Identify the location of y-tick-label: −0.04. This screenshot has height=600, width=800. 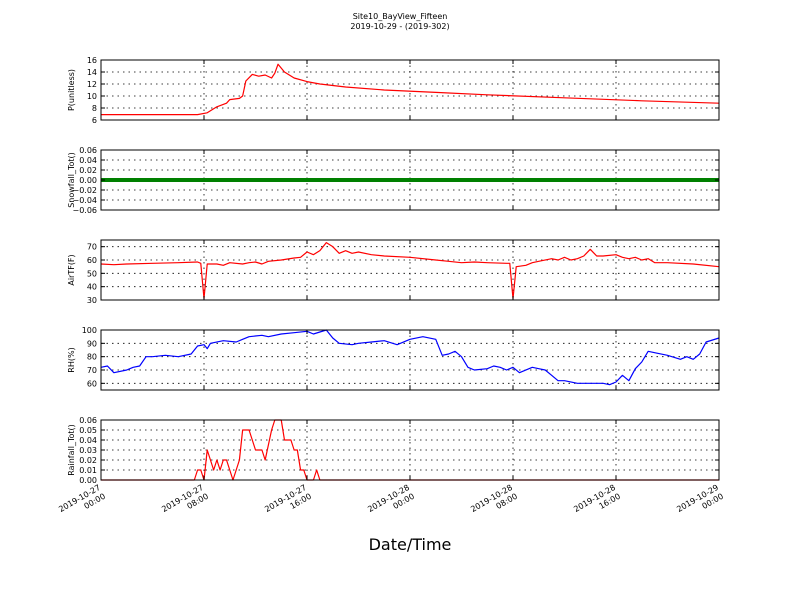
(84, 200).